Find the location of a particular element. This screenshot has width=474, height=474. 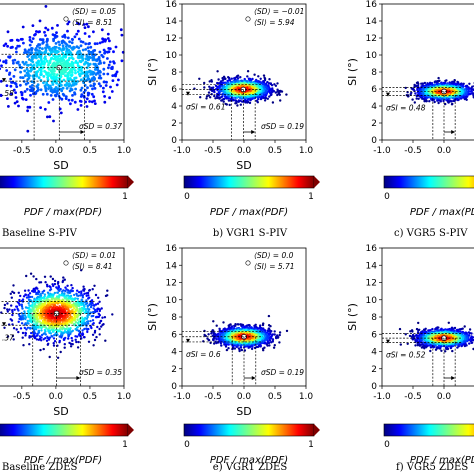

plot-frame is located at coordinates (62, 72).